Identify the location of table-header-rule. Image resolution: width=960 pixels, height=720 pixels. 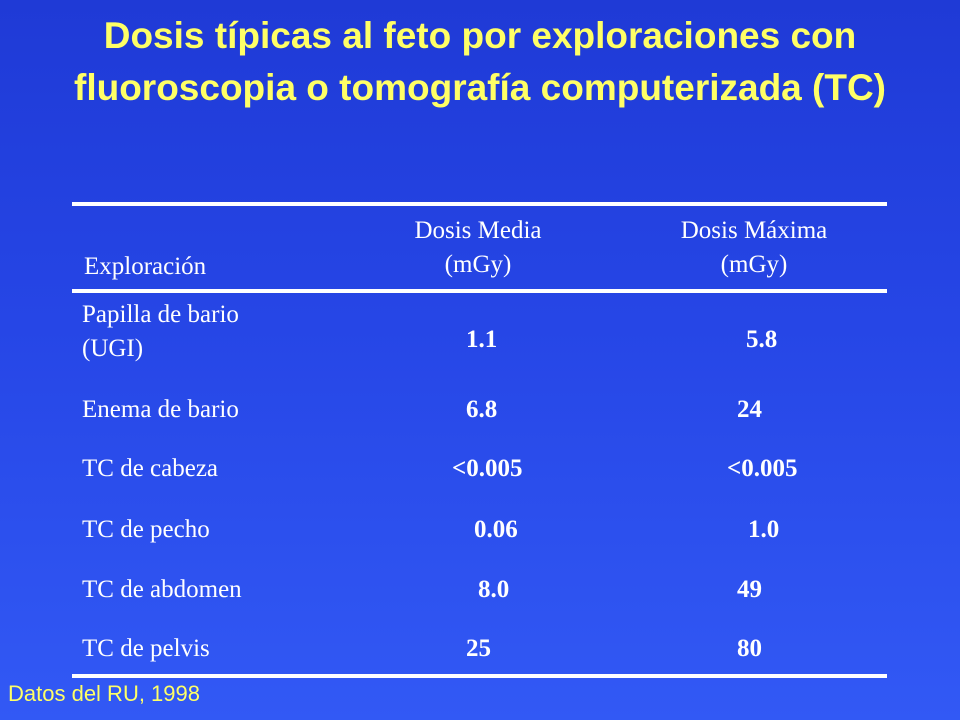
(479, 291).